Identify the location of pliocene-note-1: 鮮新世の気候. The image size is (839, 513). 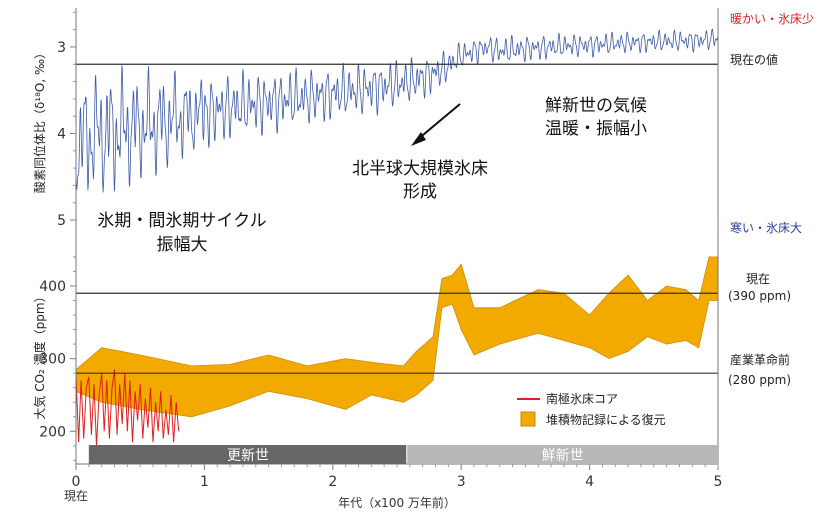
(596, 106).